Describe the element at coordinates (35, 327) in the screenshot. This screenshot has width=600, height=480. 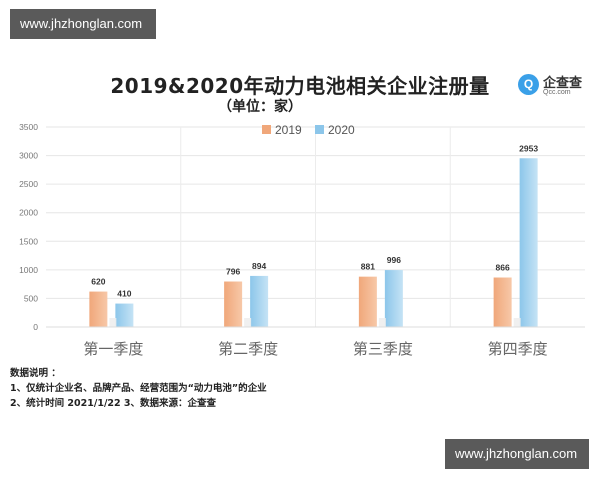
I see `y-tick-label: 0` at that location.